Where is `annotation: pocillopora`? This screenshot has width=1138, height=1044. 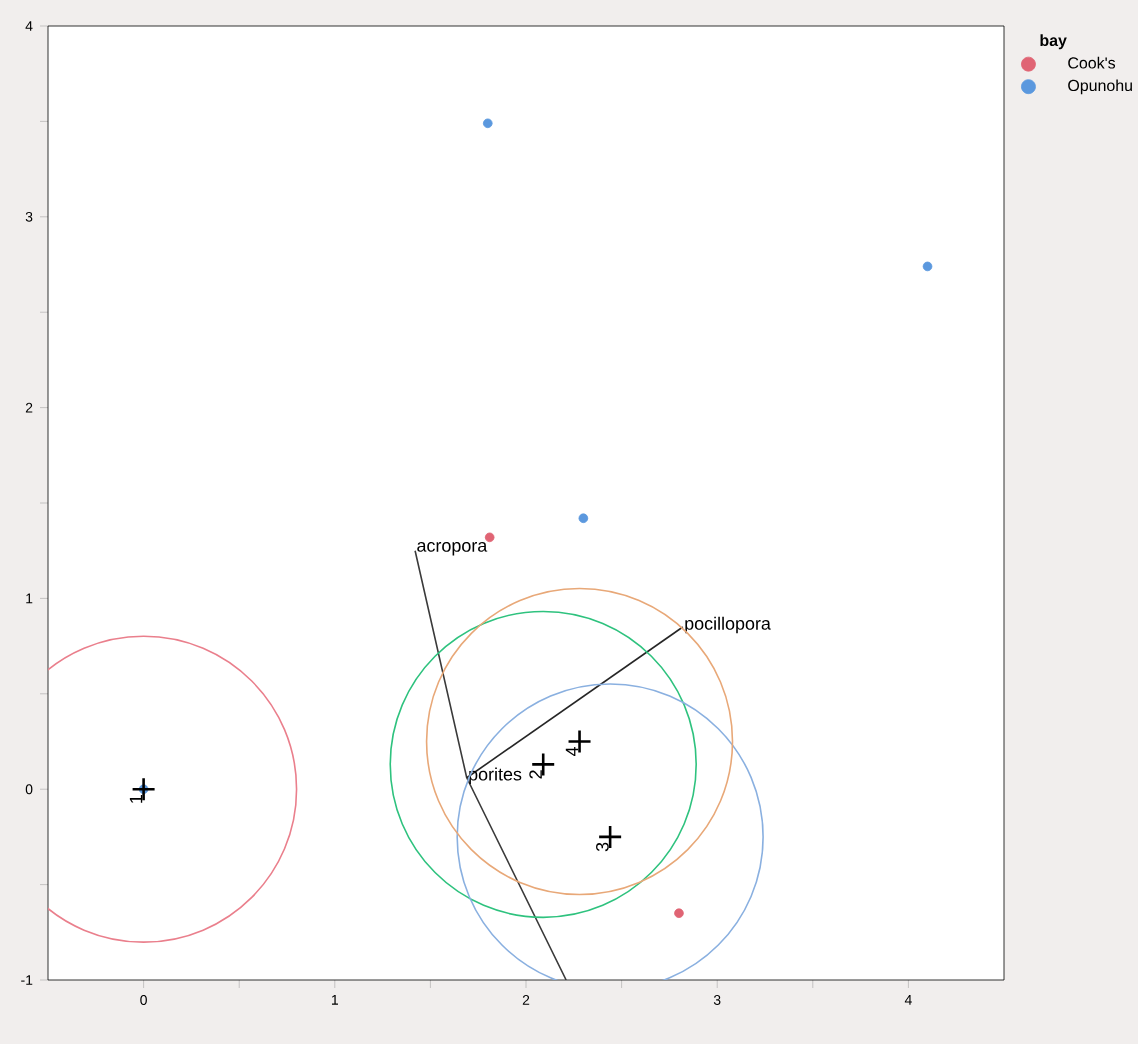
annotation: pocillopora is located at coordinates (728, 625).